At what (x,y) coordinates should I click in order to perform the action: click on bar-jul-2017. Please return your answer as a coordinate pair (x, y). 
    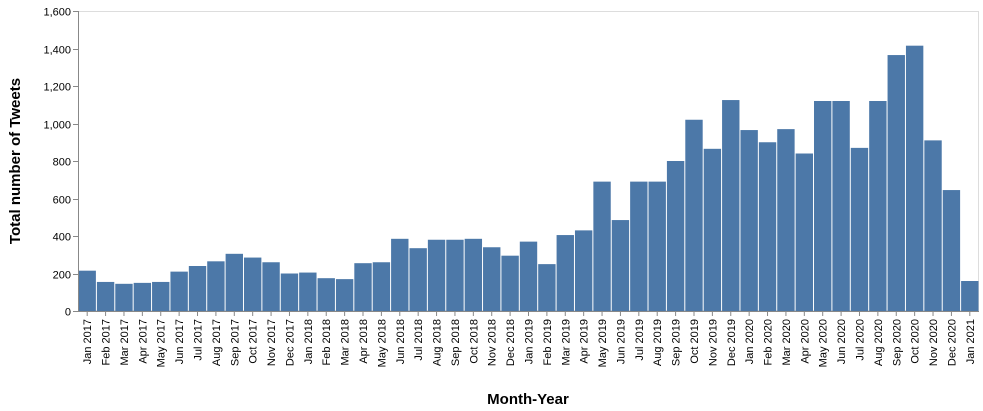
    Looking at the image, I should click on (197, 288).